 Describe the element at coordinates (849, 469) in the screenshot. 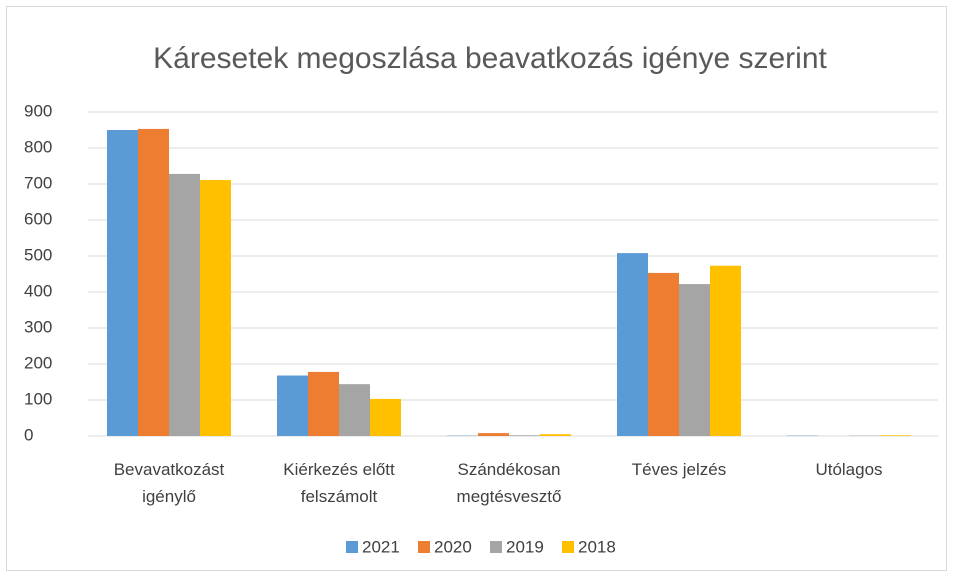

I see `x-tick-label: Utólagos` at that location.